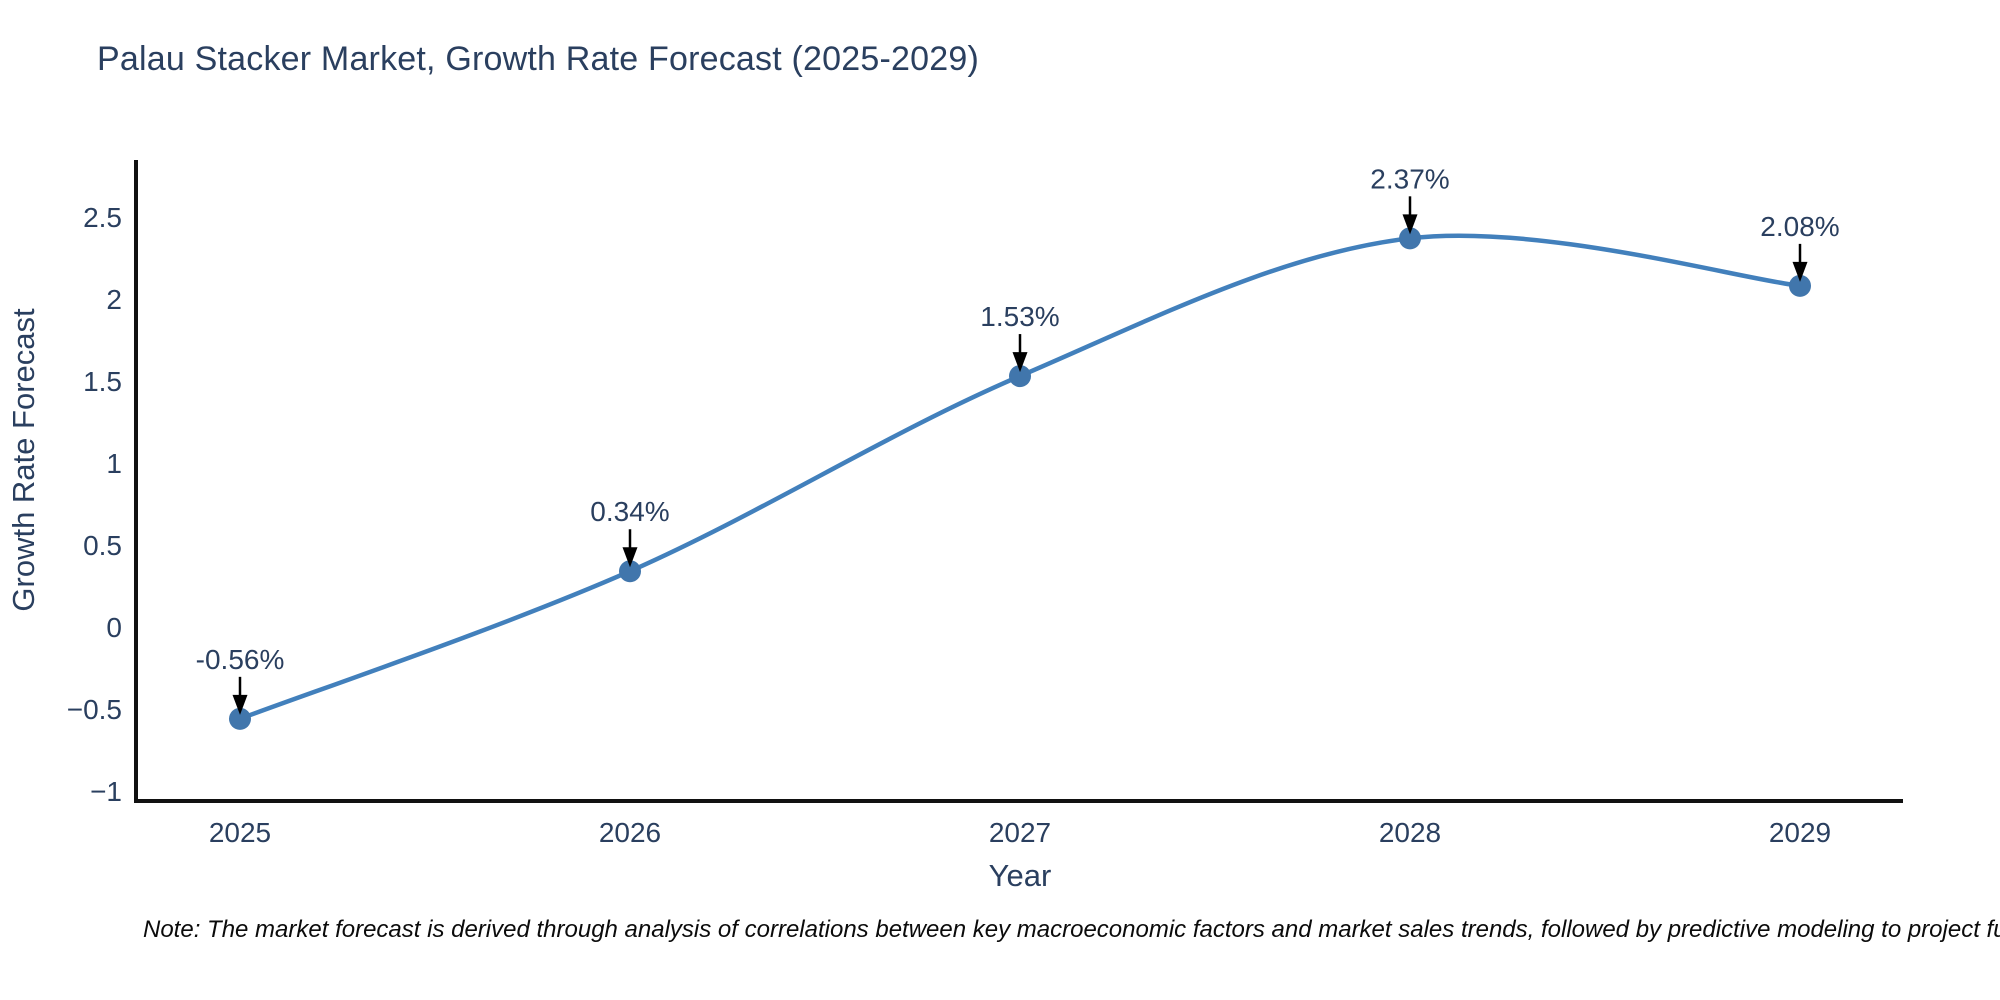 Image resolution: width=2000 pixels, height=1000 pixels. What do you see at coordinates (102, 545) in the screenshot?
I see `y-tick-label: 0.5` at bounding box center [102, 545].